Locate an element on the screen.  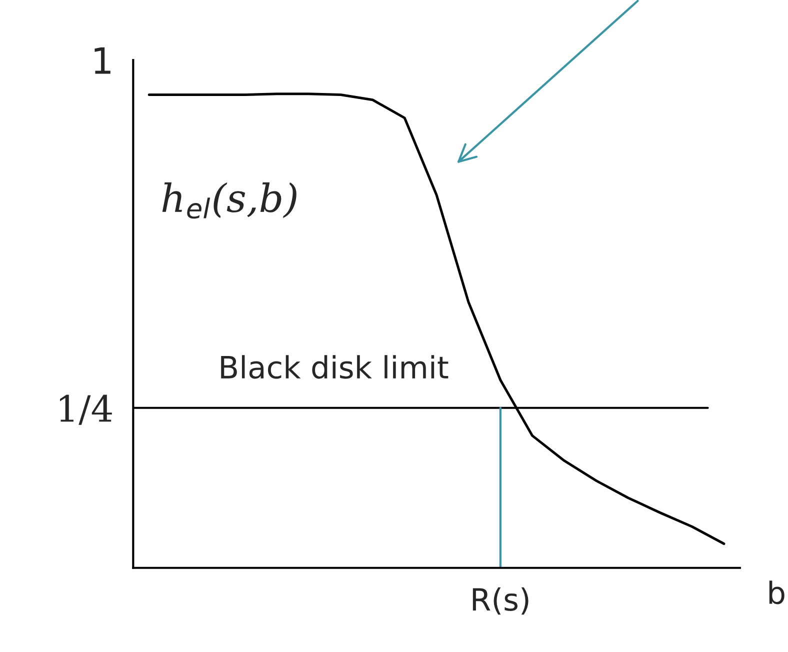
y-tick-label: 1 is located at coordinates (102, 60).